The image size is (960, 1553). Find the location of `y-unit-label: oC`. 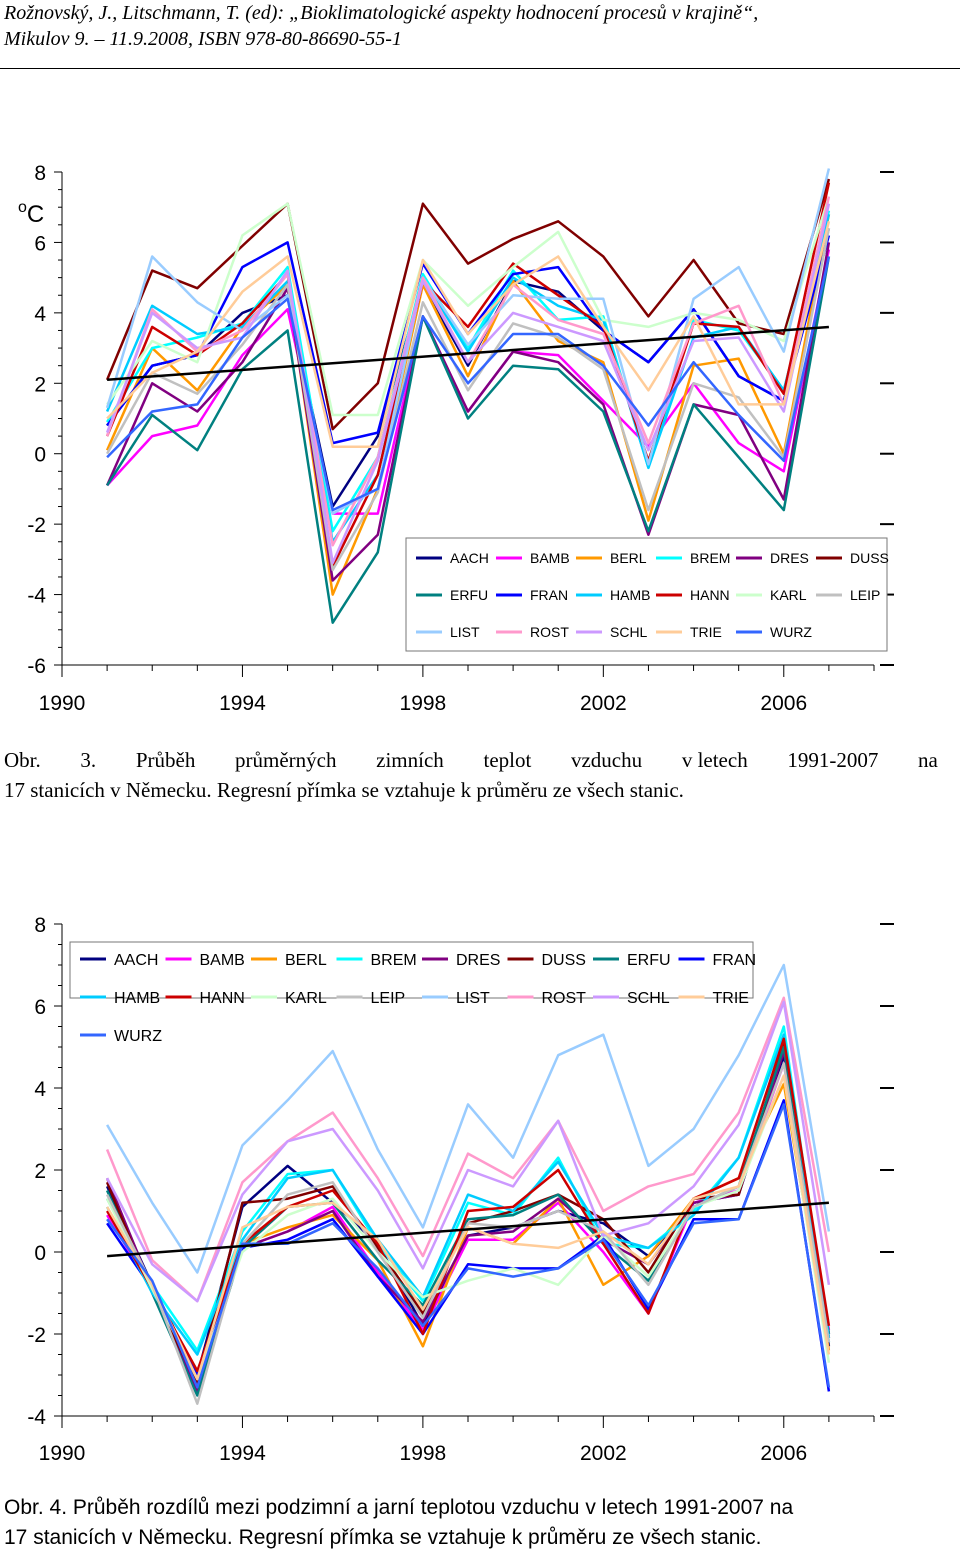

y-unit-label: oC is located at coordinates (31, 213).